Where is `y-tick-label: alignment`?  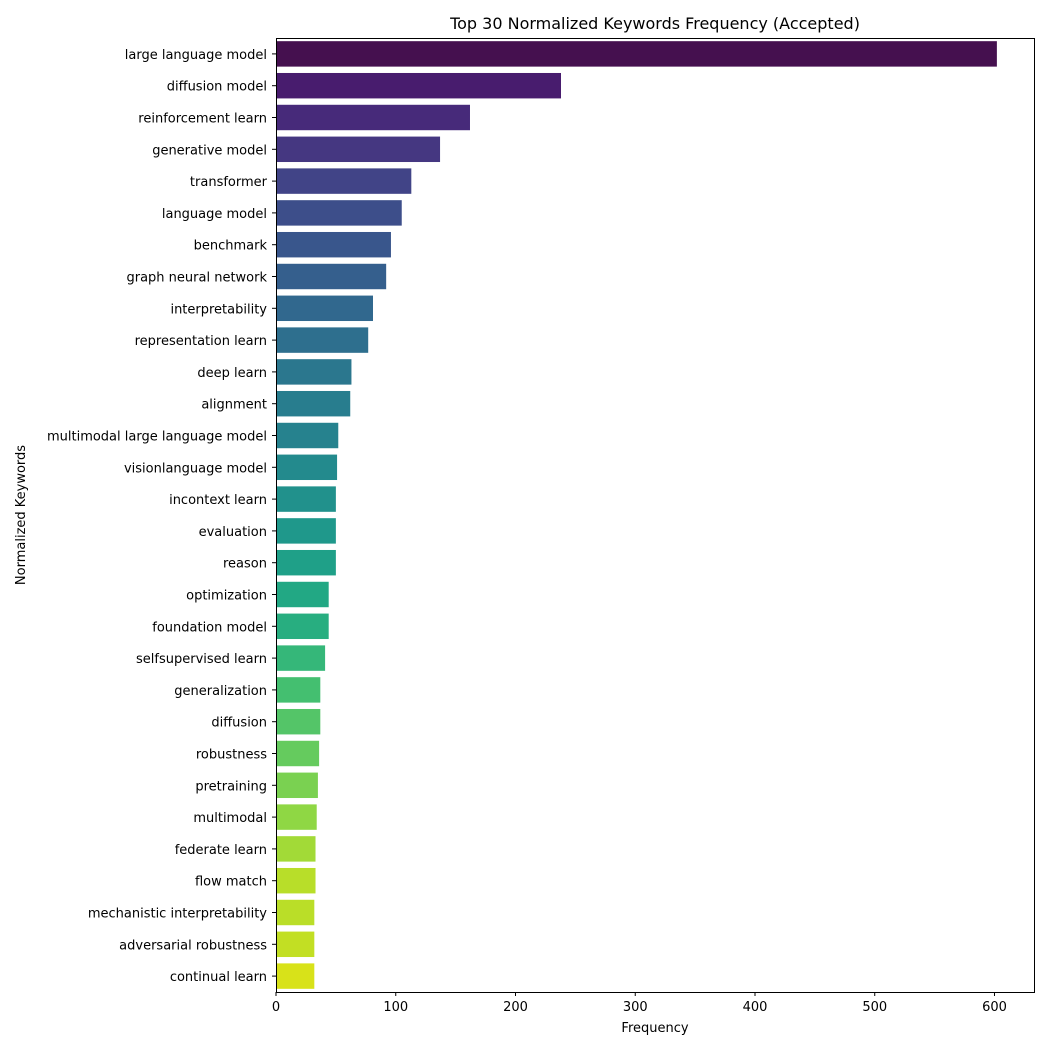
y-tick-label: alignment is located at coordinates (234, 405).